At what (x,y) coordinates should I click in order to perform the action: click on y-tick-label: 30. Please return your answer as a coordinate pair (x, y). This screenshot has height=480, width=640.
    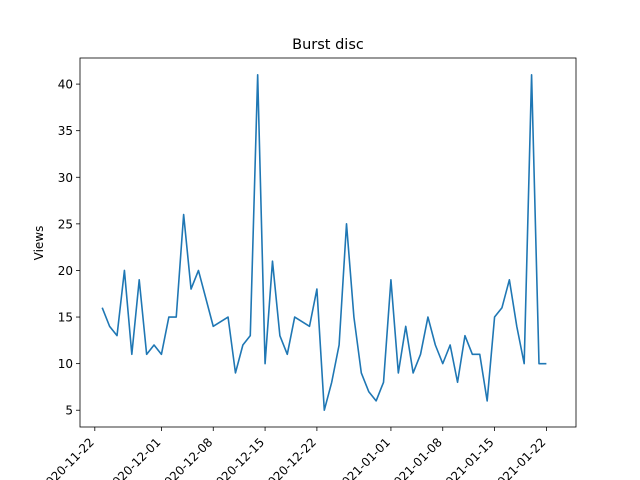
    Looking at the image, I should click on (65, 178).